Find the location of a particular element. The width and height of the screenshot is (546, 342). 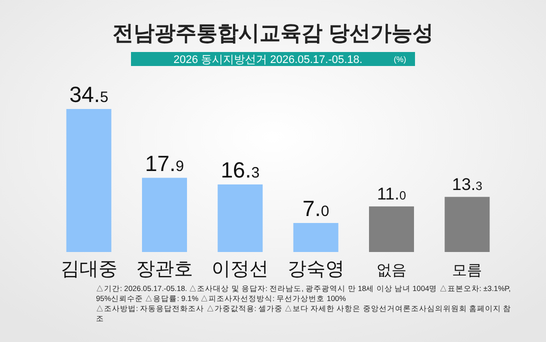

x-tick-label: 김대중 is located at coordinates (89, 269).